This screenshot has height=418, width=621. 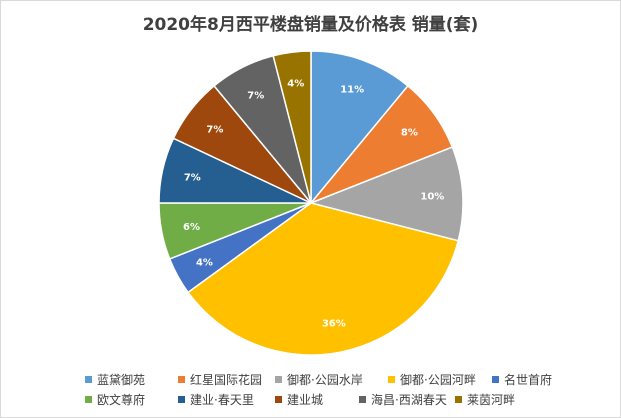 What do you see at coordinates (222, 400) in the screenshot?
I see `legend-label: 建业·春天里` at bounding box center [222, 400].